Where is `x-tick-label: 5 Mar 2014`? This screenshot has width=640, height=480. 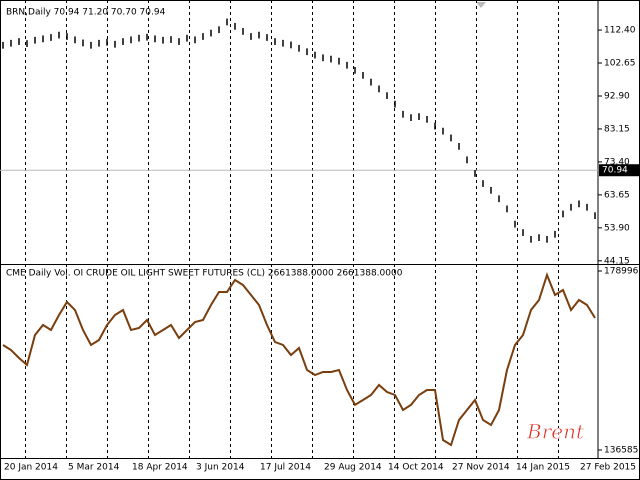
x-tick-label: 5 Mar 2014 is located at coordinates (94, 468).